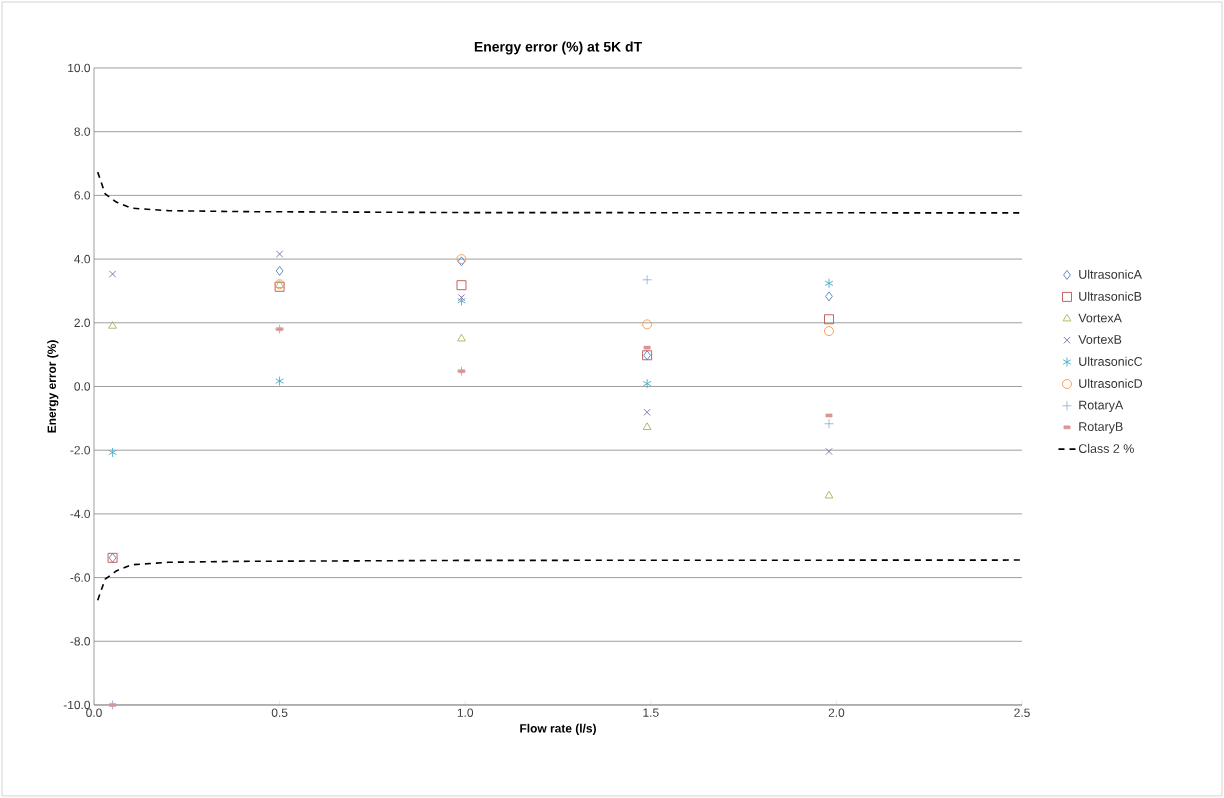 The width and height of the screenshot is (1224, 798). I want to click on legend-label: UltrasonicC, so click(1111, 361).